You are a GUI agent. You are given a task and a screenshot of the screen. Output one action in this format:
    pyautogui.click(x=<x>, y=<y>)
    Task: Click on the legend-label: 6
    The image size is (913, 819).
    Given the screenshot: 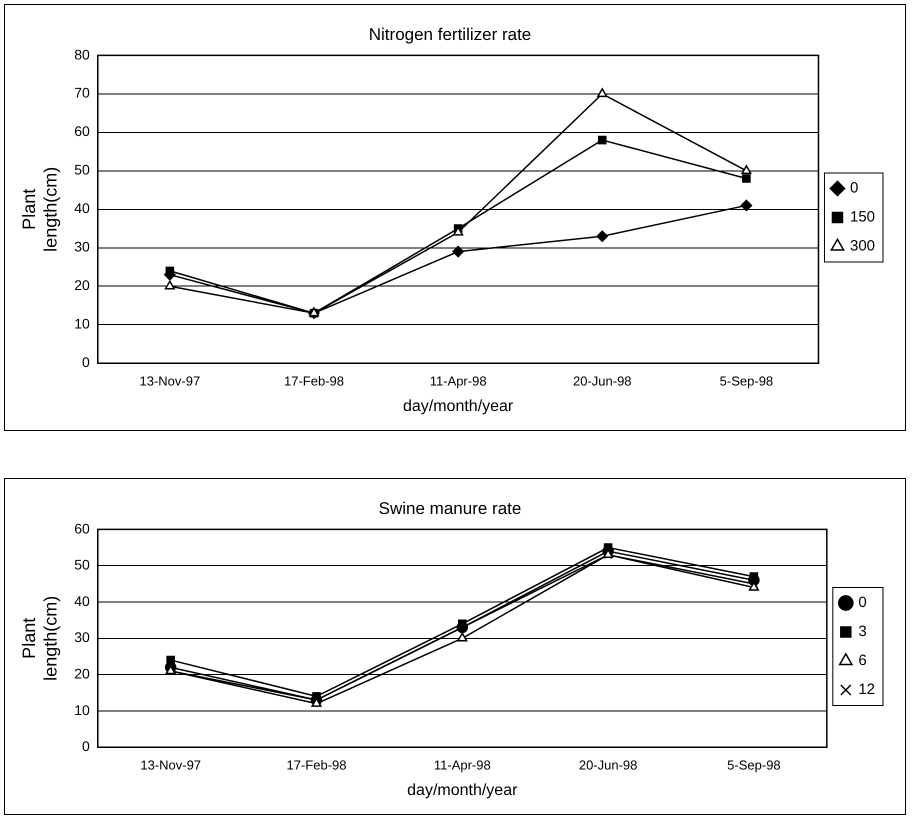 What is the action you would take?
    pyautogui.click(x=862, y=661)
    